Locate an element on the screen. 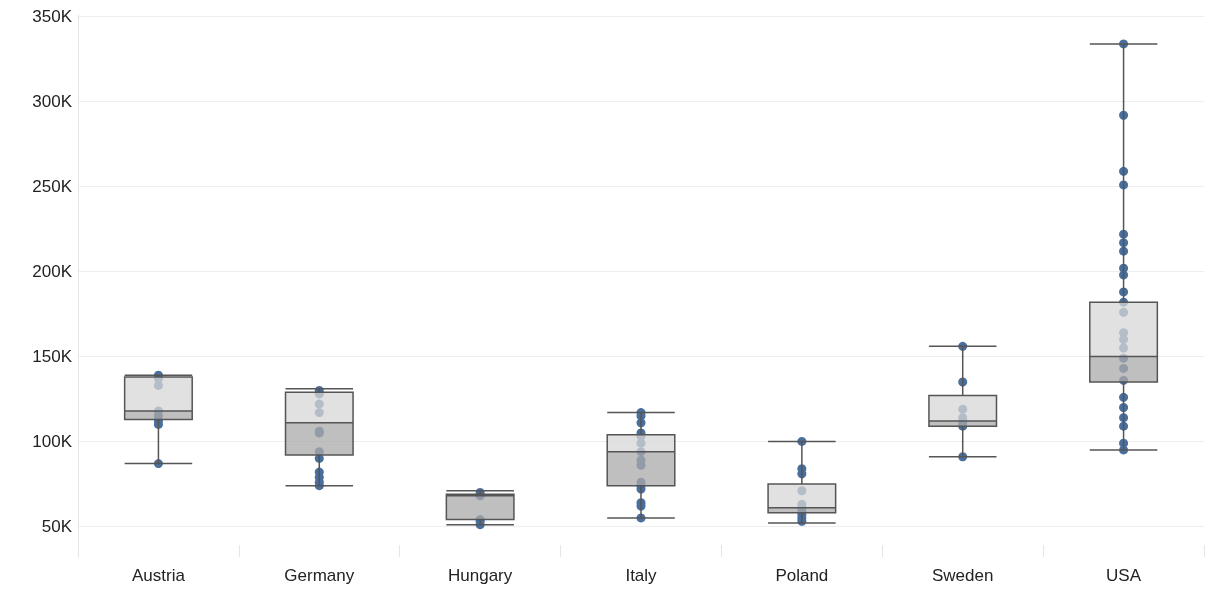 Image resolution: width=1219 pixels, height=594 pixels. x-tick-label: Poland is located at coordinates (802, 575).